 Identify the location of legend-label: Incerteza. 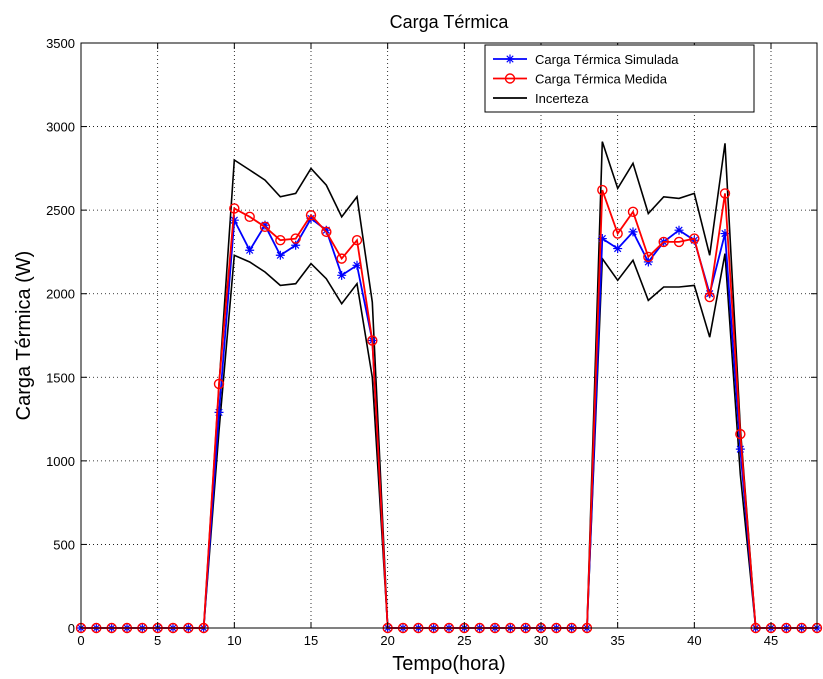
(562, 98).